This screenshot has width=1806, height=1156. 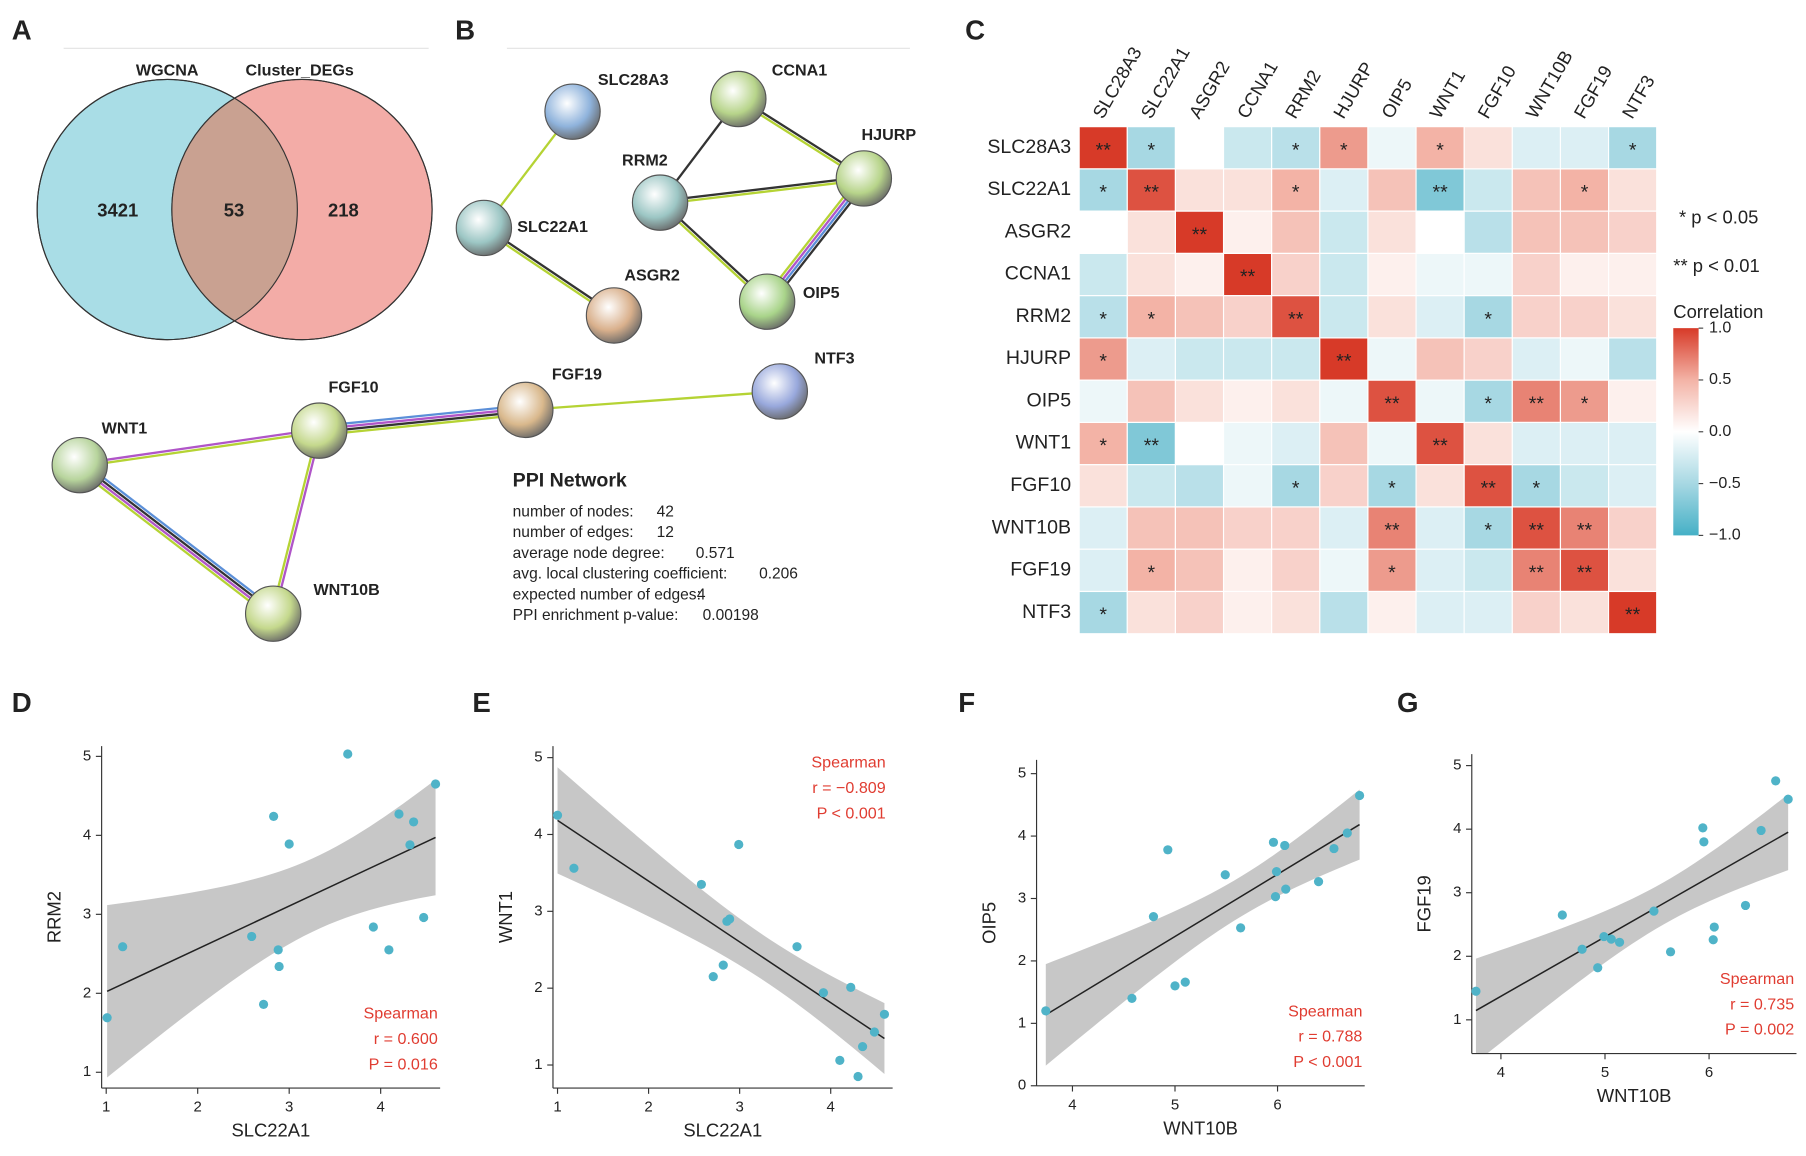 What do you see at coordinates (538, 1064) in the screenshot?
I see `y-tick-label: 1` at bounding box center [538, 1064].